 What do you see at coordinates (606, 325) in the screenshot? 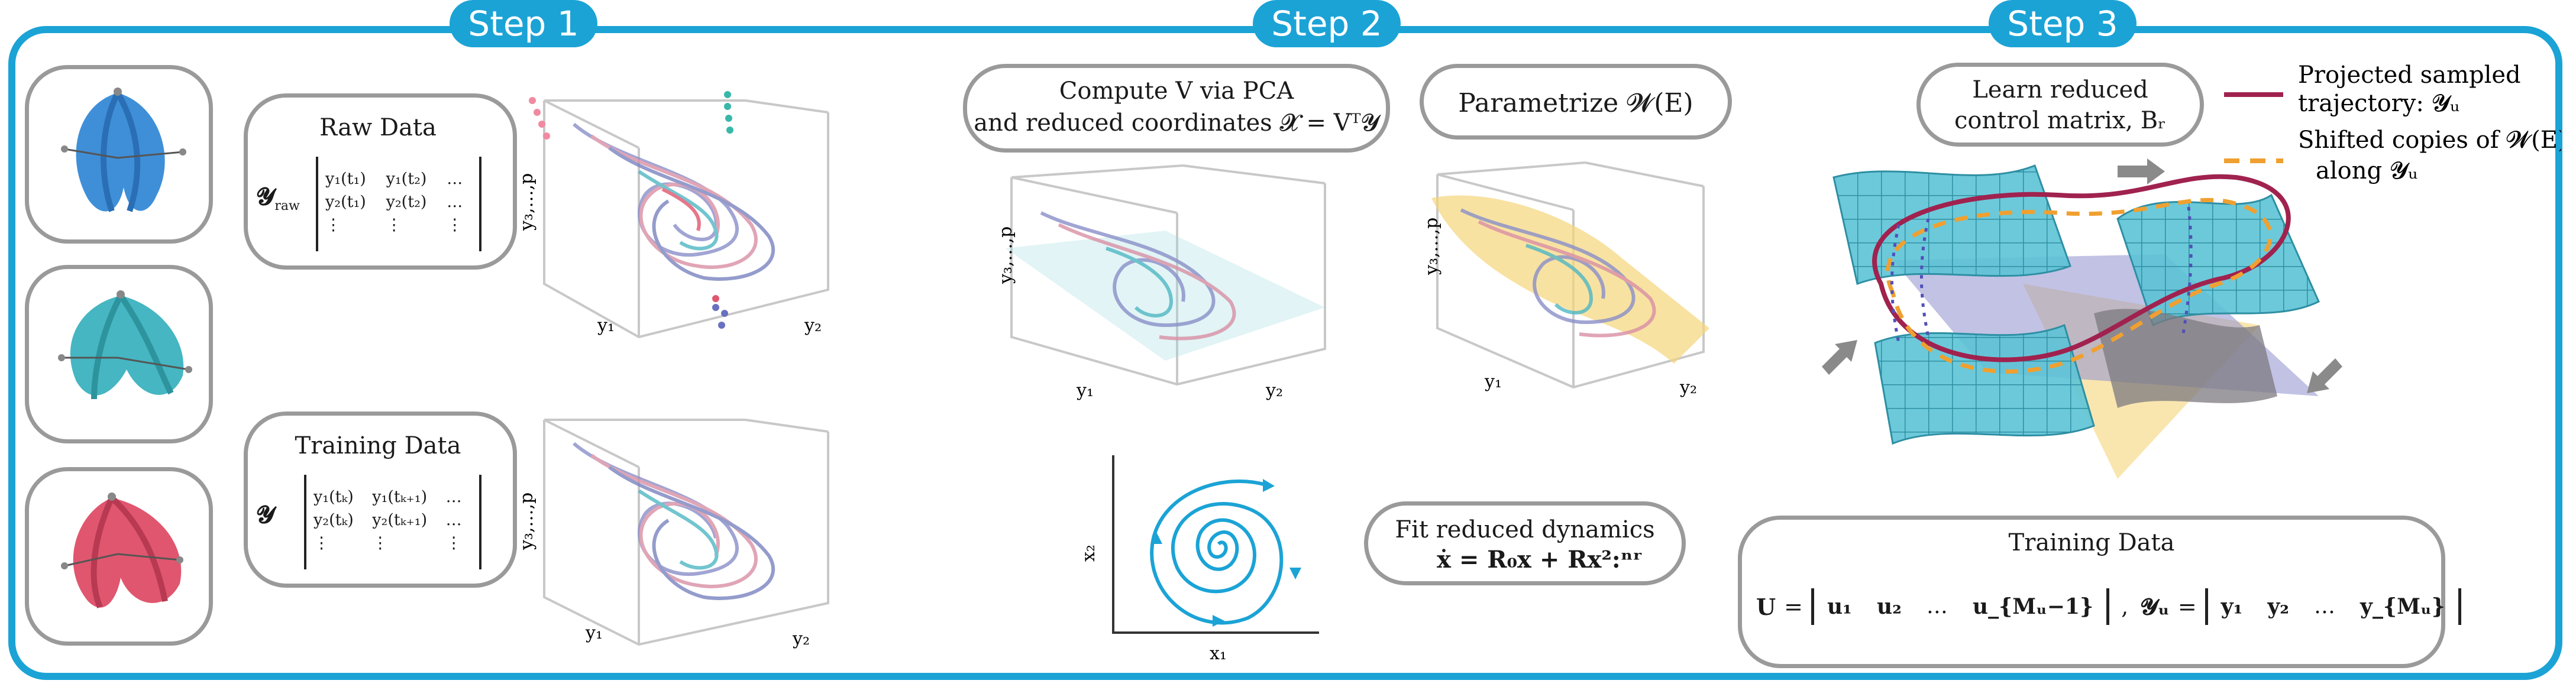
I see `axis-label-y1: y₁` at bounding box center [606, 325].